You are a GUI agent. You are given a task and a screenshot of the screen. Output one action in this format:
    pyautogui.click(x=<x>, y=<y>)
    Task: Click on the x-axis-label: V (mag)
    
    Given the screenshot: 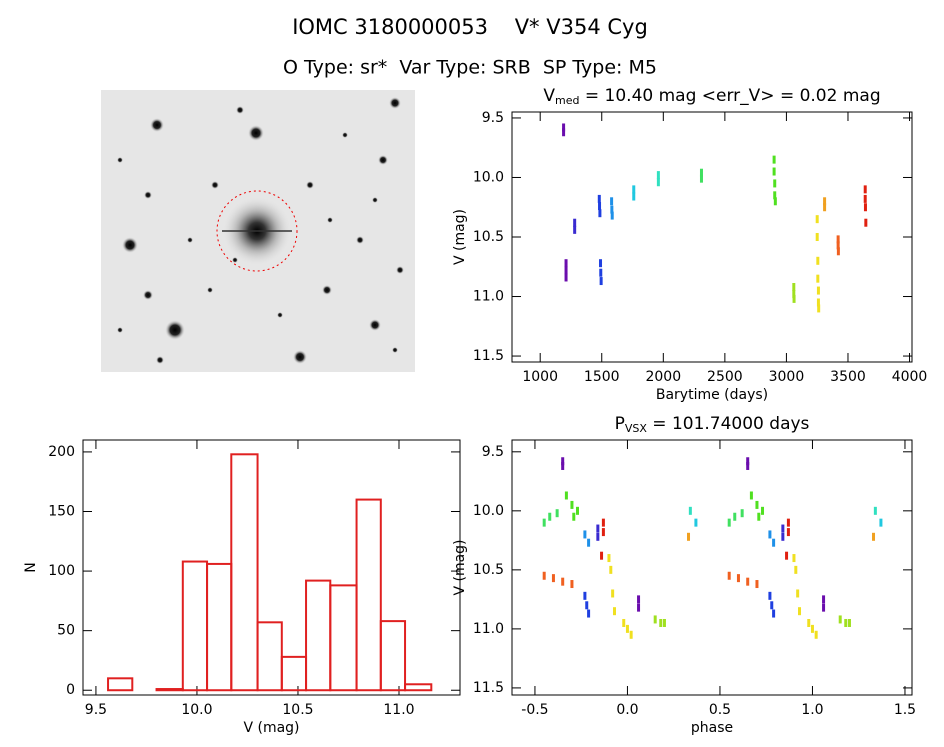 What is the action you would take?
    pyautogui.click(x=271, y=728)
    